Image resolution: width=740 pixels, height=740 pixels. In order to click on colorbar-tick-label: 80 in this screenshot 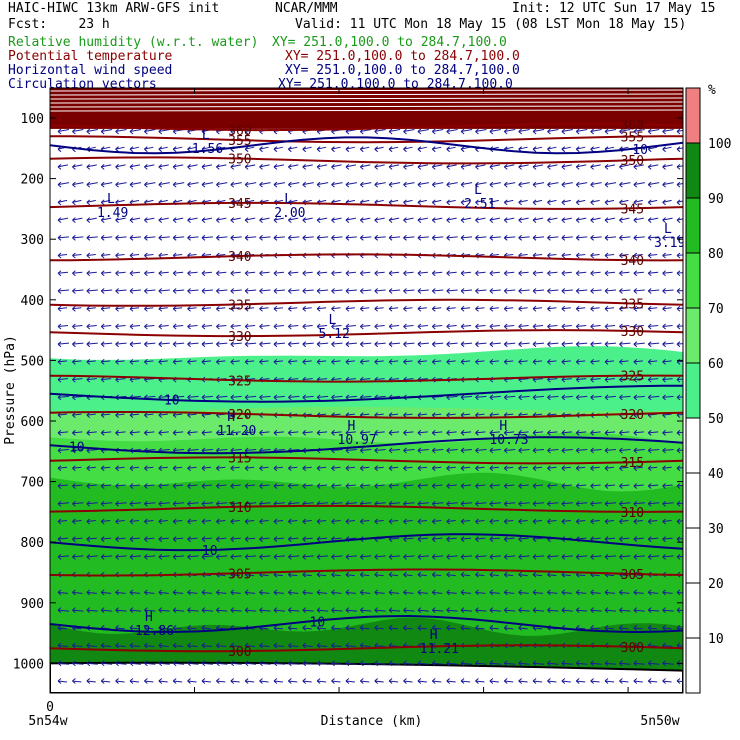, I will do `click(716, 254)`.